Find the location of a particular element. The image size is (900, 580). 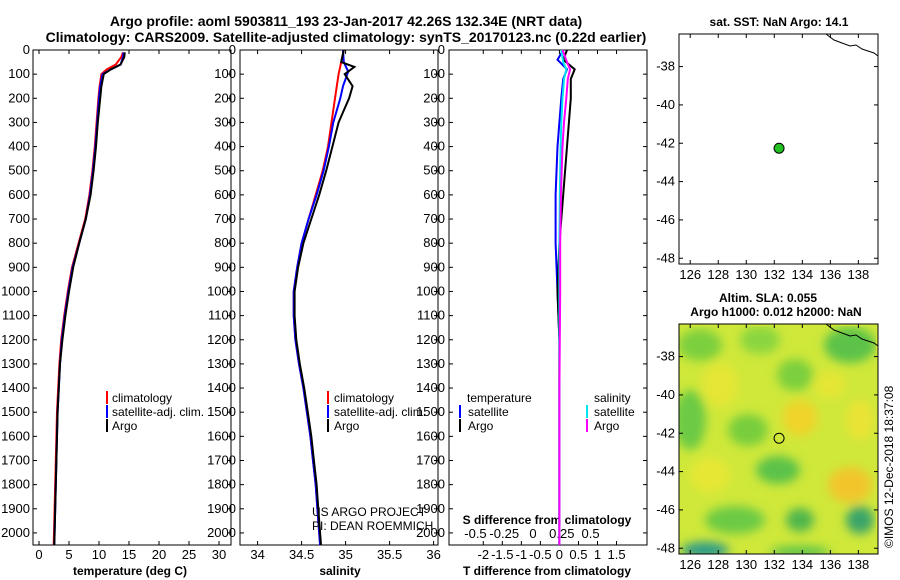

sst-map-coastline is located at coordinates (852, 45).